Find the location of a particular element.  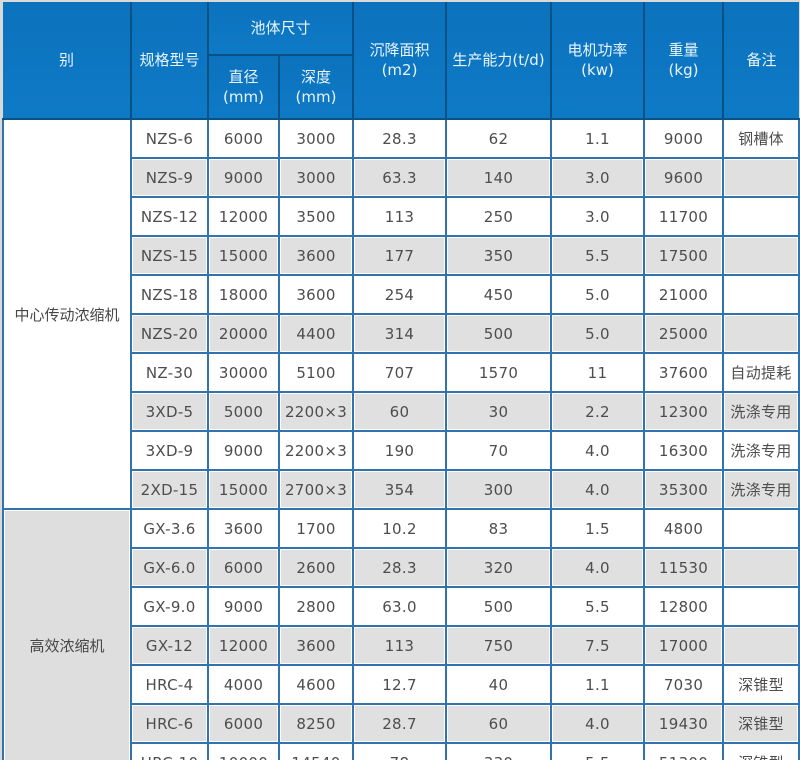

cell-area: 60 is located at coordinates (400, 411).